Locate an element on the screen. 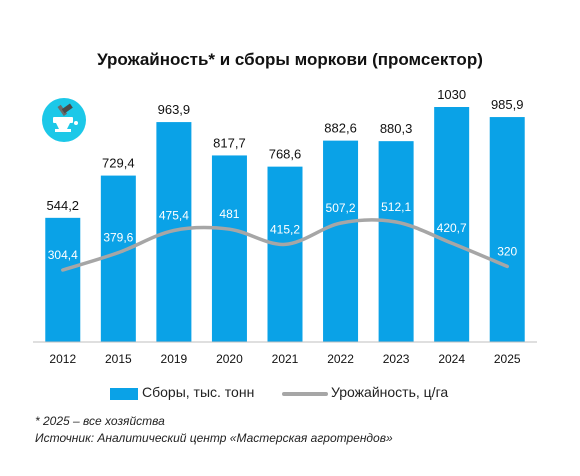  x-tick-label: 2024 is located at coordinates (451, 359).